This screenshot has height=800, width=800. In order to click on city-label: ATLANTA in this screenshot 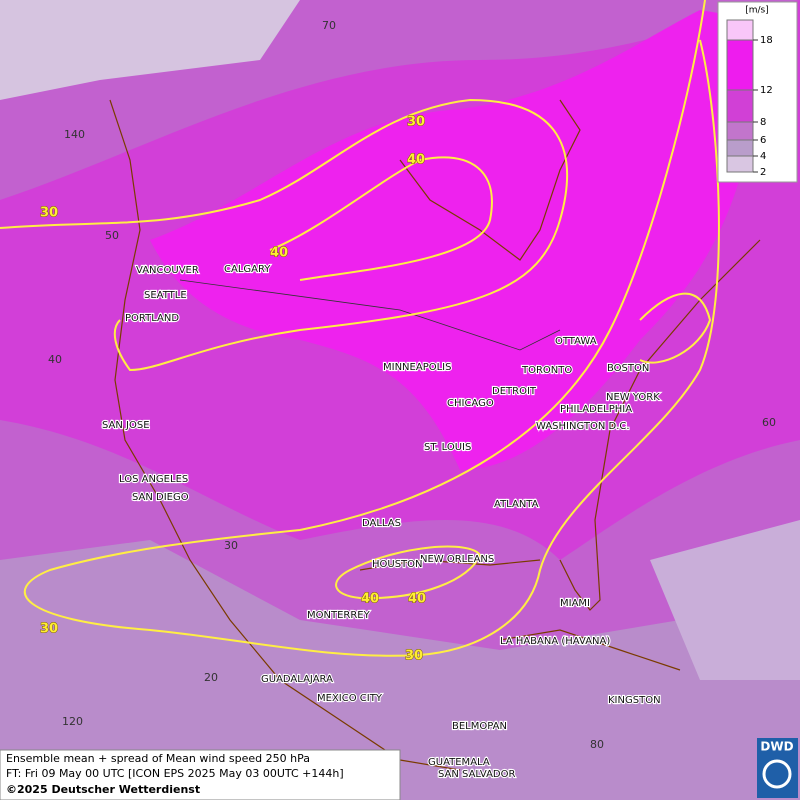, I will do `click(516, 504)`.